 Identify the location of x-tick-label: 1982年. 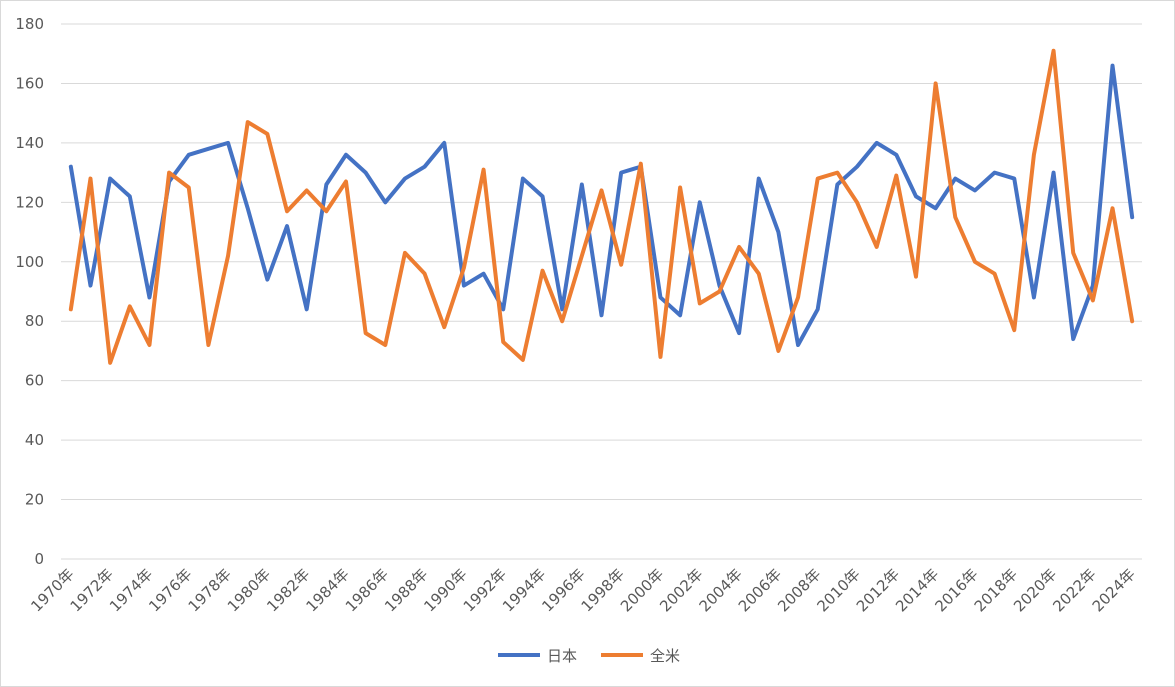
(288, 590).